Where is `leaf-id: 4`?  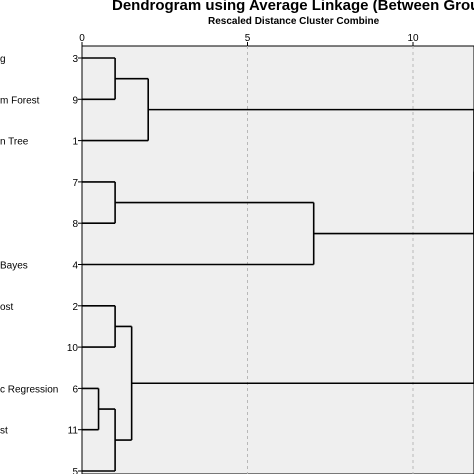
leaf-id: 4 is located at coordinates (75, 266).